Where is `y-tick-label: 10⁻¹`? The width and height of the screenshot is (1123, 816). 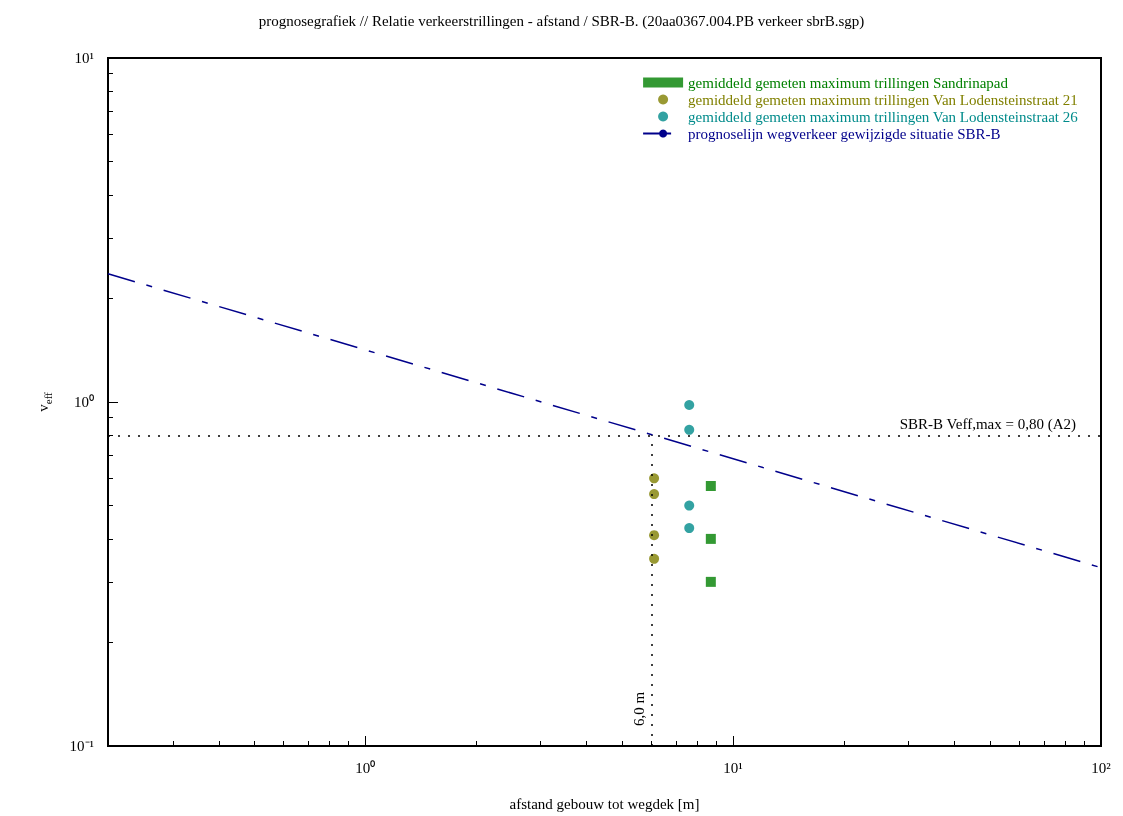 y-tick-label: 10⁻¹ is located at coordinates (81, 746).